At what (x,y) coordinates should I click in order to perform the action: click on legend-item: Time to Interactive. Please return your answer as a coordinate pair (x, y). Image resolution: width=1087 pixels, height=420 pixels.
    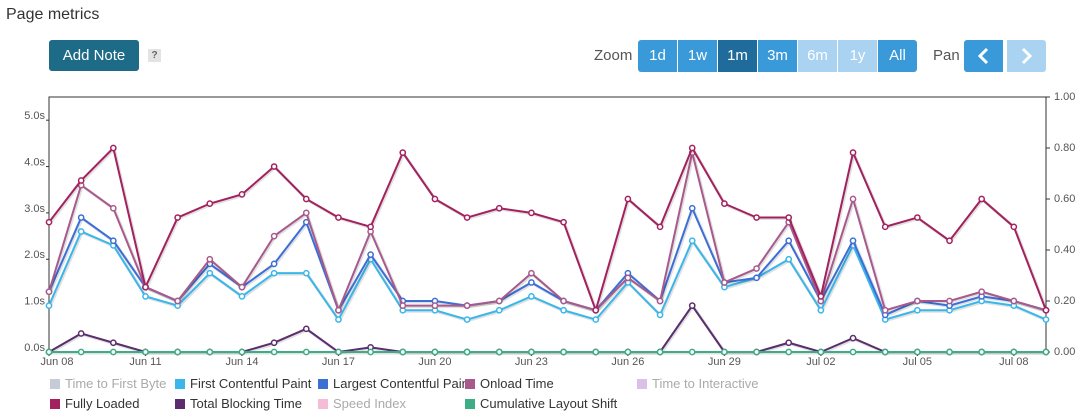
    Looking at the image, I should click on (697, 383).